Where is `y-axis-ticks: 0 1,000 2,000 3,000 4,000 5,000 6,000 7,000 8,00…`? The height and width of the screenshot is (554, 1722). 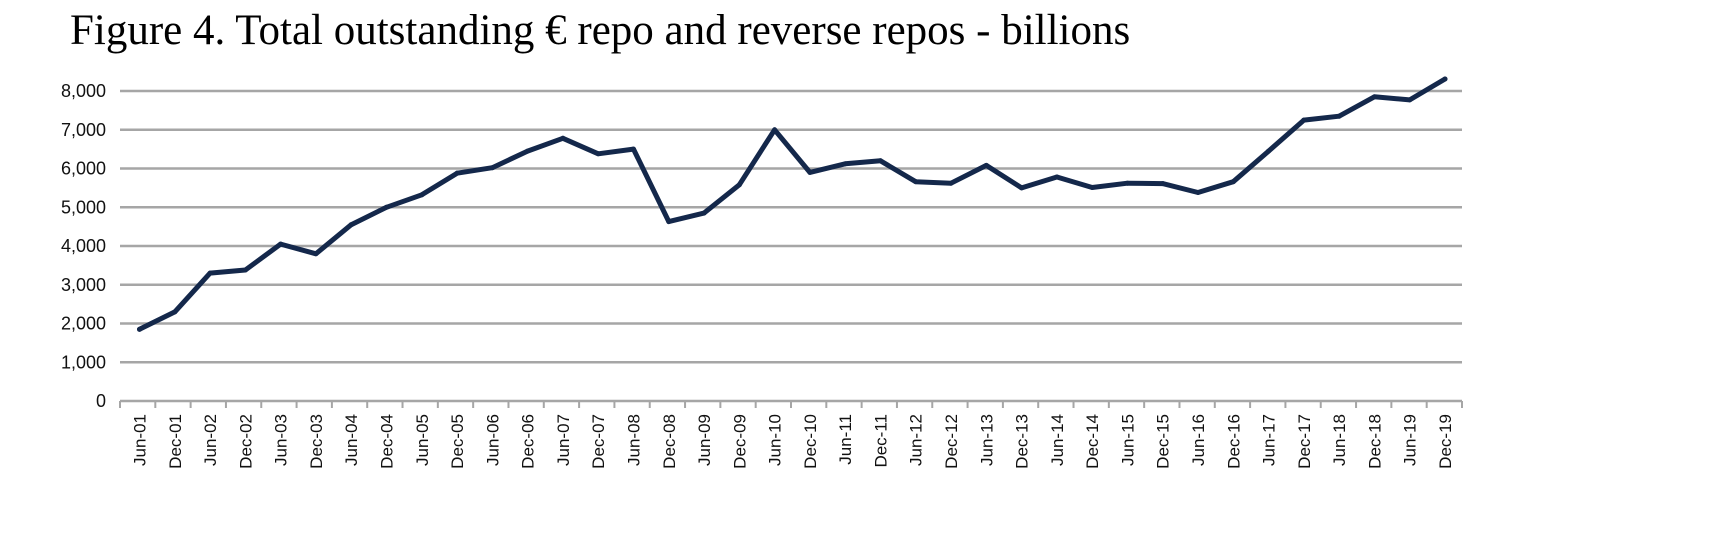
y-axis-ticks: 0 1,000 2,000 3,000 4,000 5,000 6,000 7,000 8,00… is located at coordinates (83, 246).